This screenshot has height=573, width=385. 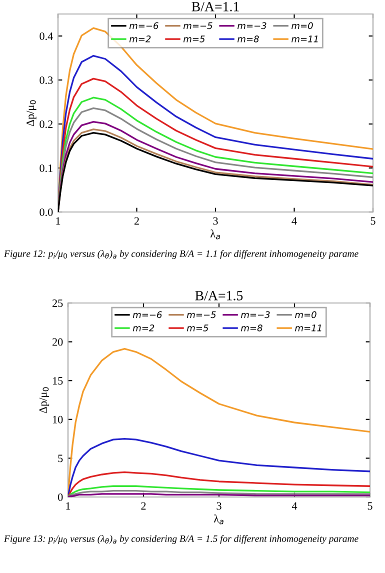 What do you see at coordinates (57, 303) in the screenshot?
I see `y-tick-label: 25` at bounding box center [57, 303].